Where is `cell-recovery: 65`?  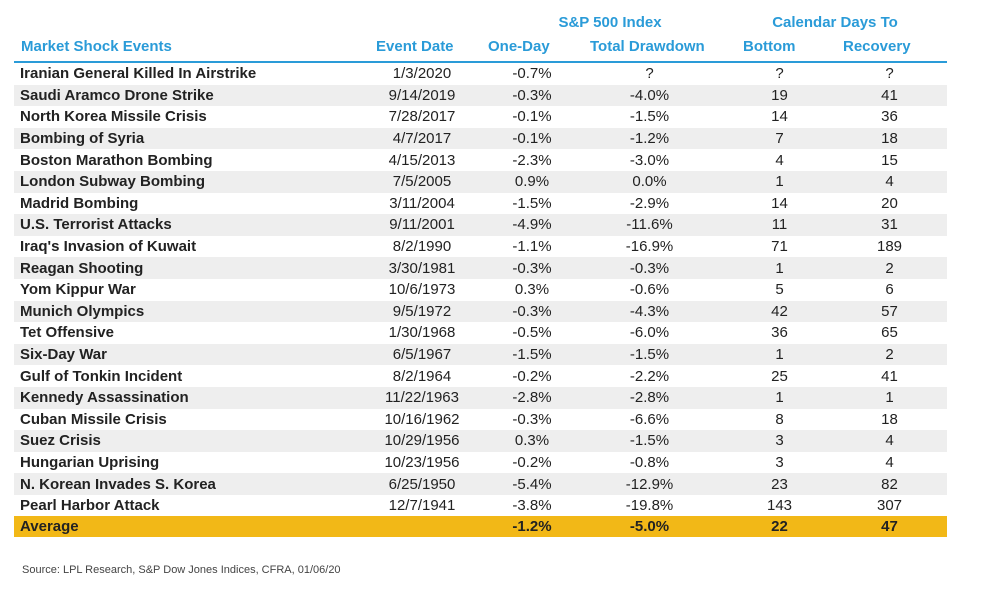
cell-recovery: 65 is located at coordinates (889, 333).